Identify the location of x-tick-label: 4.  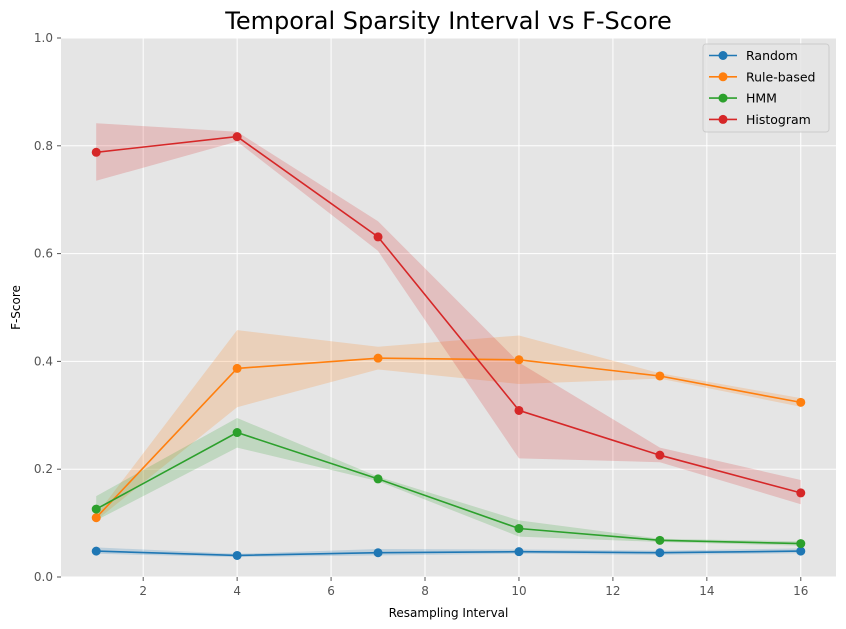
(237, 591).